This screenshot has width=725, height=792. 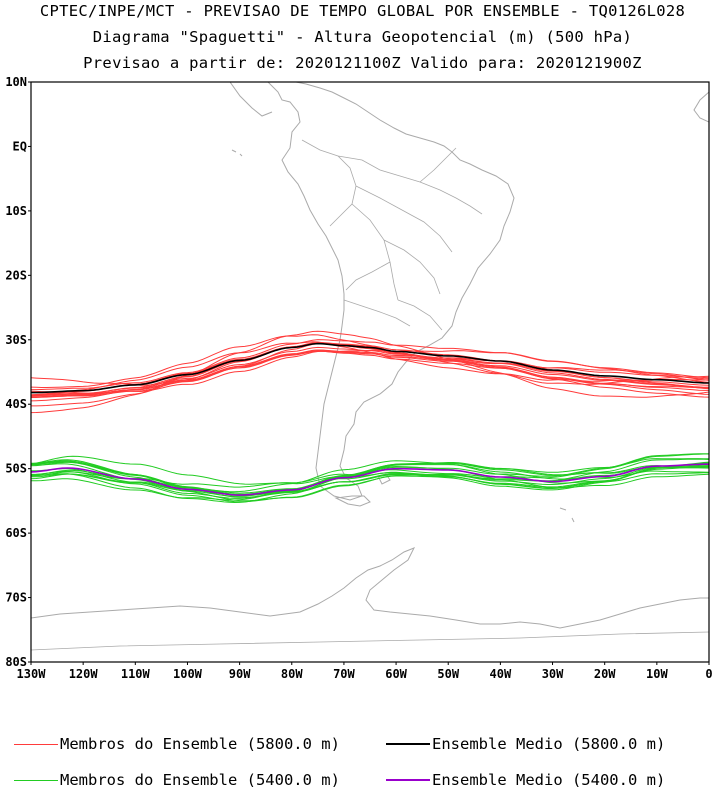 What do you see at coordinates (396, 674) in the screenshot?
I see `lon-tick-label: 60W` at bounding box center [396, 674].